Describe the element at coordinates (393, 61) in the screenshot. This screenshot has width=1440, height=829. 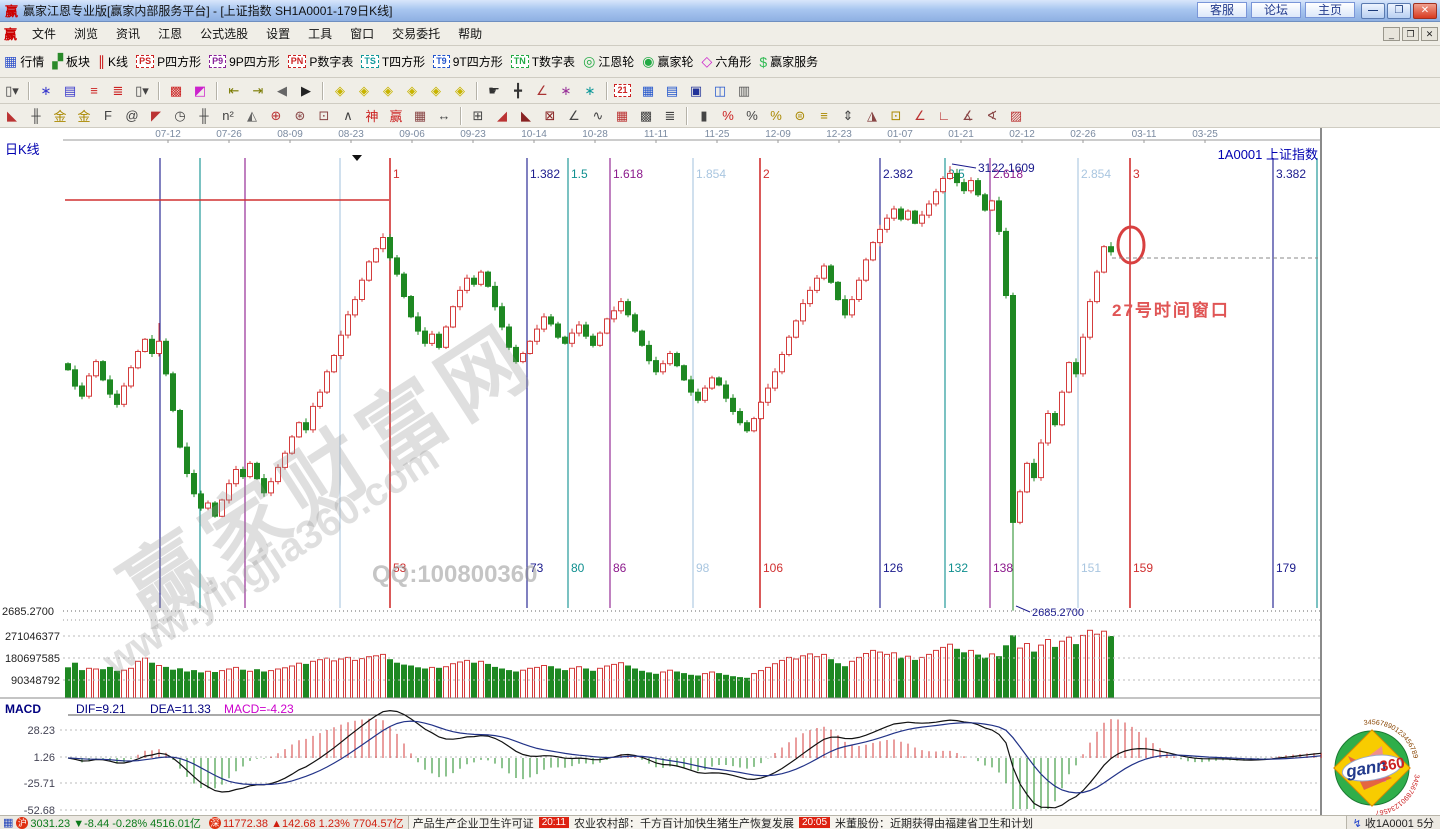
I see `t-square-button: TS T四方形` at that location.